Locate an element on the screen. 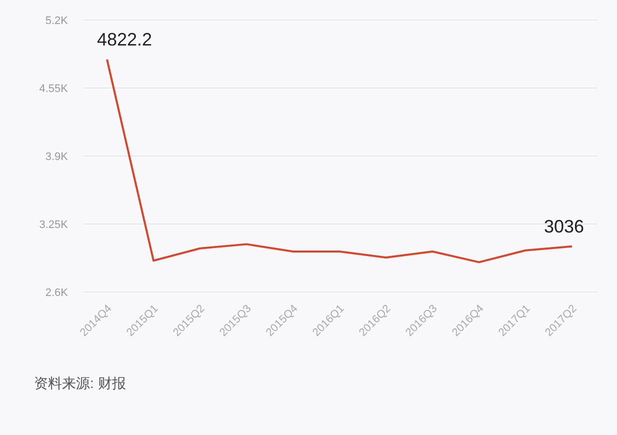  y-tick-label: 5.2K is located at coordinates (57, 21).